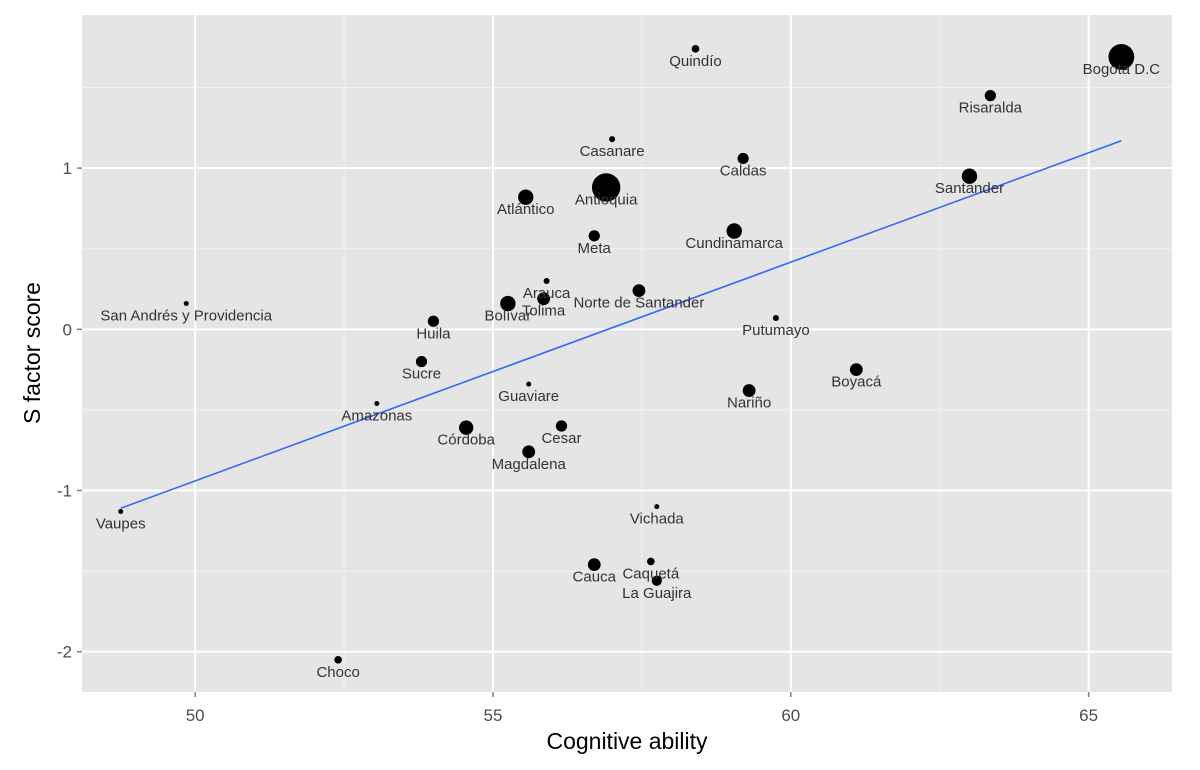  What do you see at coordinates (776, 330) in the screenshot?
I see `point-label: Putumayo` at bounding box center [776, 330].